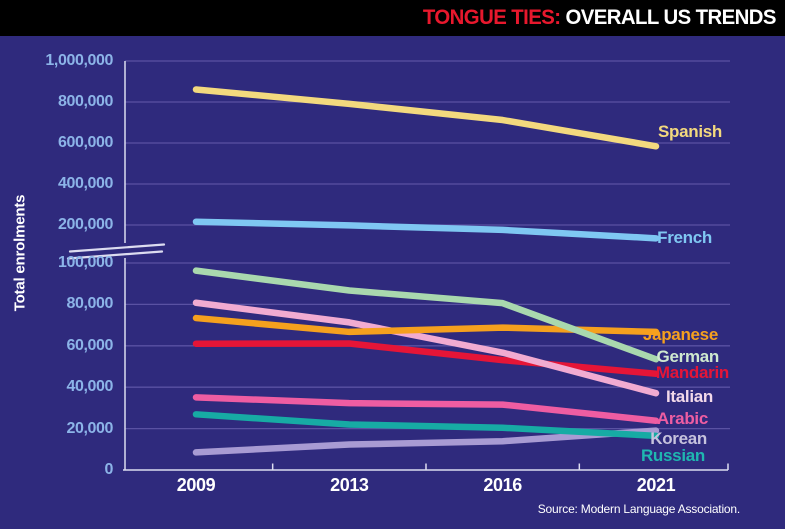 This screenshot has height=529, width=785. Describe the element at coordinates (79, 60) in the screenshot. I see `y-tick-1,000,000: 1,000,000` at that location.